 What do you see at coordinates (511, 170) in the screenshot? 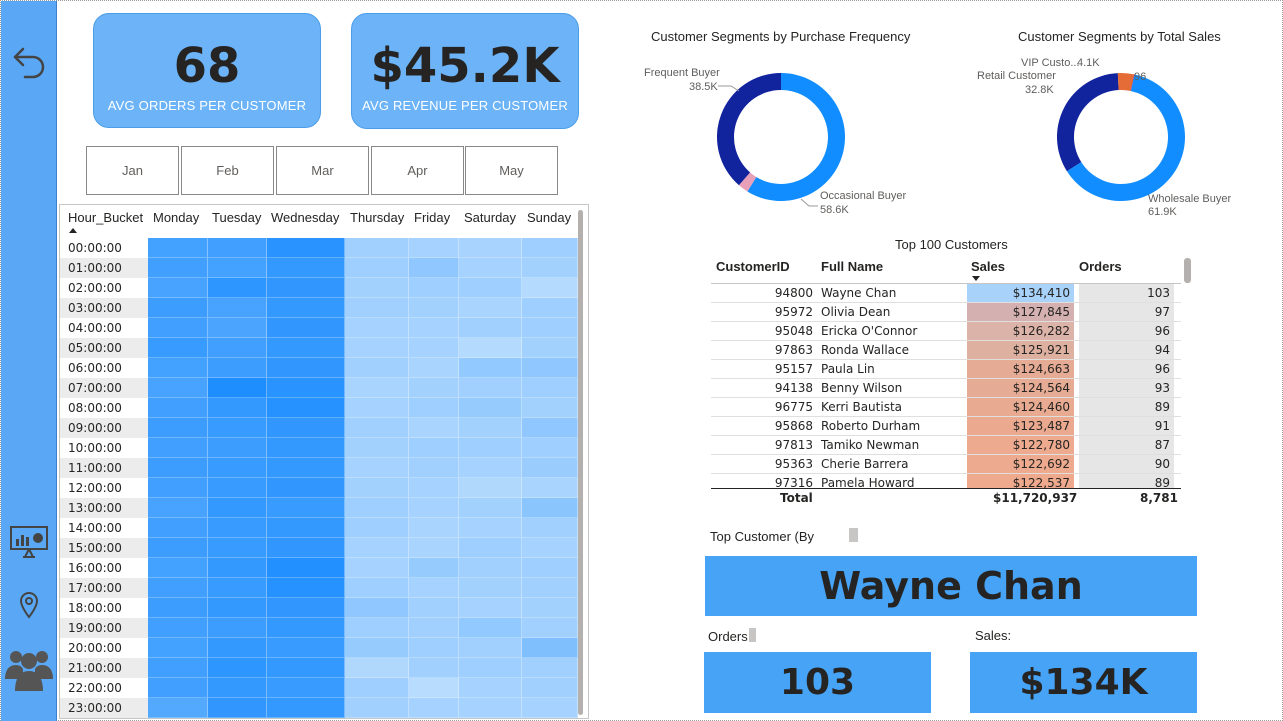
I see `month-slicer-may: May` at bounding box center [511, 170].